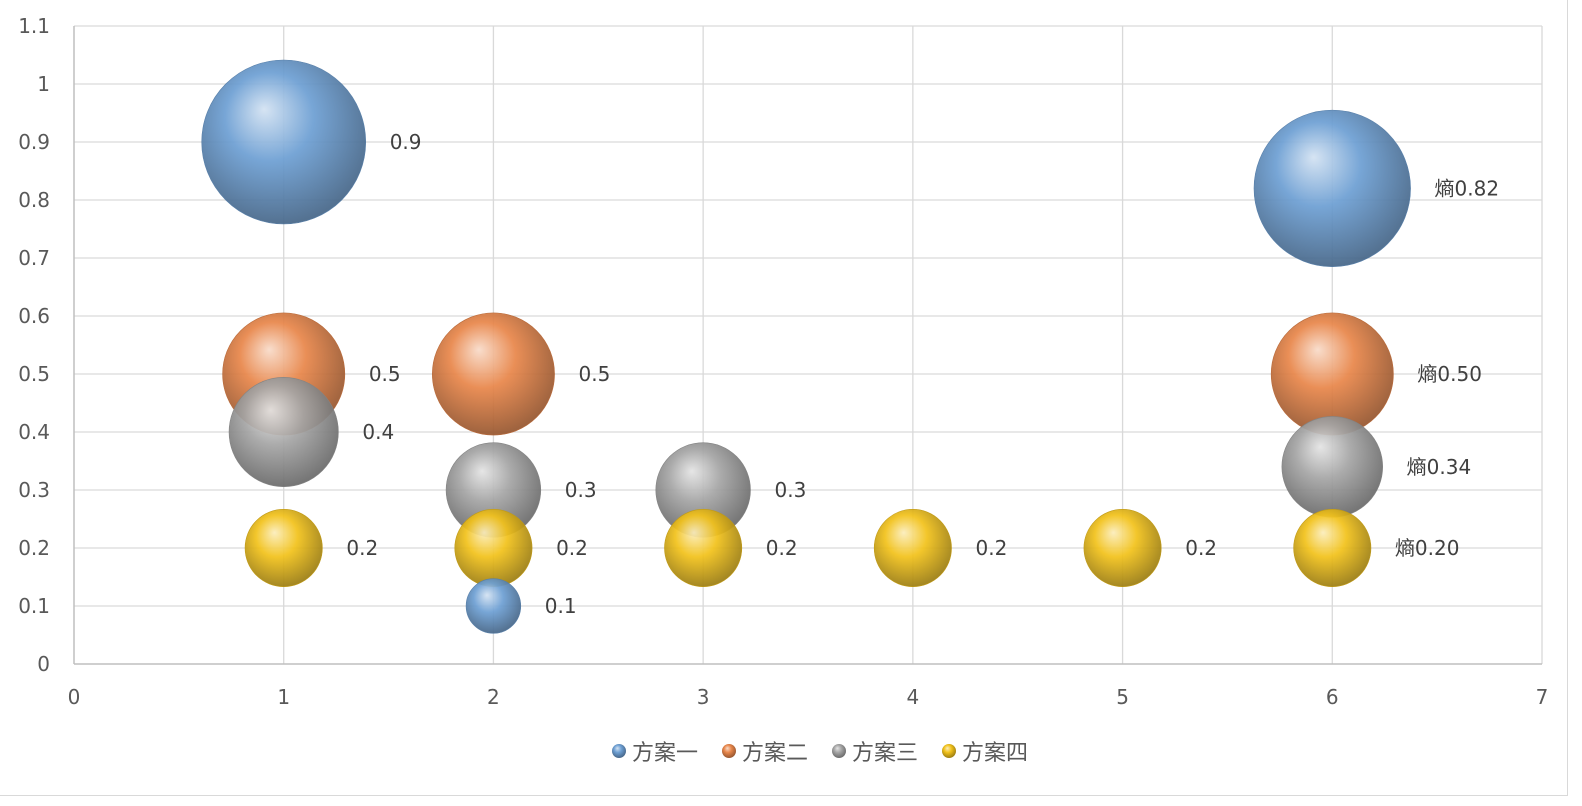 The image size is (1582, 806). Describe the element at coordinates (1439, 467) in the screenshot. I see `data-label: 熵0.34` at that location.